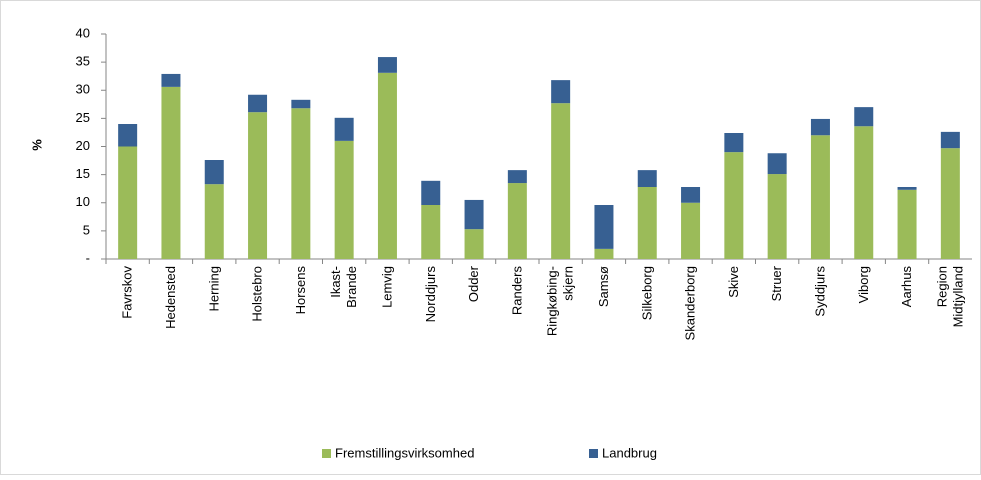 This screenshot has height=480, width=981. I want to click on x-tick-label: Samsø, so click(603, 287).